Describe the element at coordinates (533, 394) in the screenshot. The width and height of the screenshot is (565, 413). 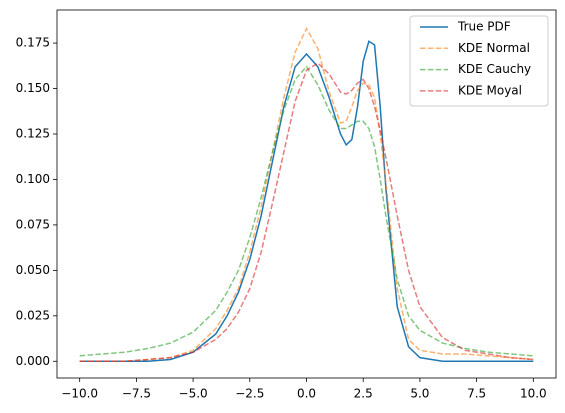
I see `x-tick-label: 10.0` at that location.